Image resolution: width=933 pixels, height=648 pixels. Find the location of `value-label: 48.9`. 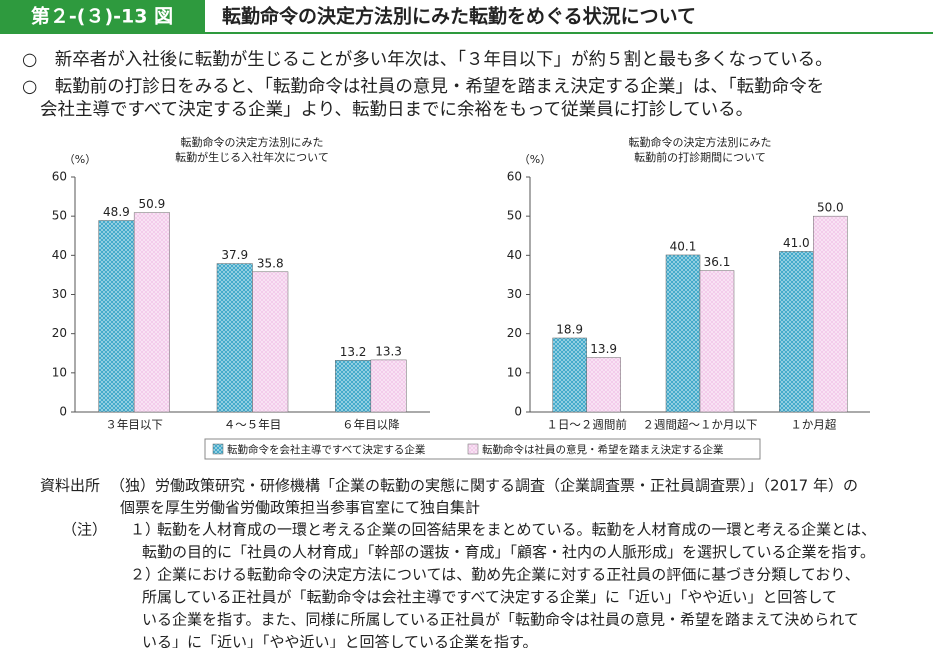

value-label: 48.9 is located at coordinates (116, 212).